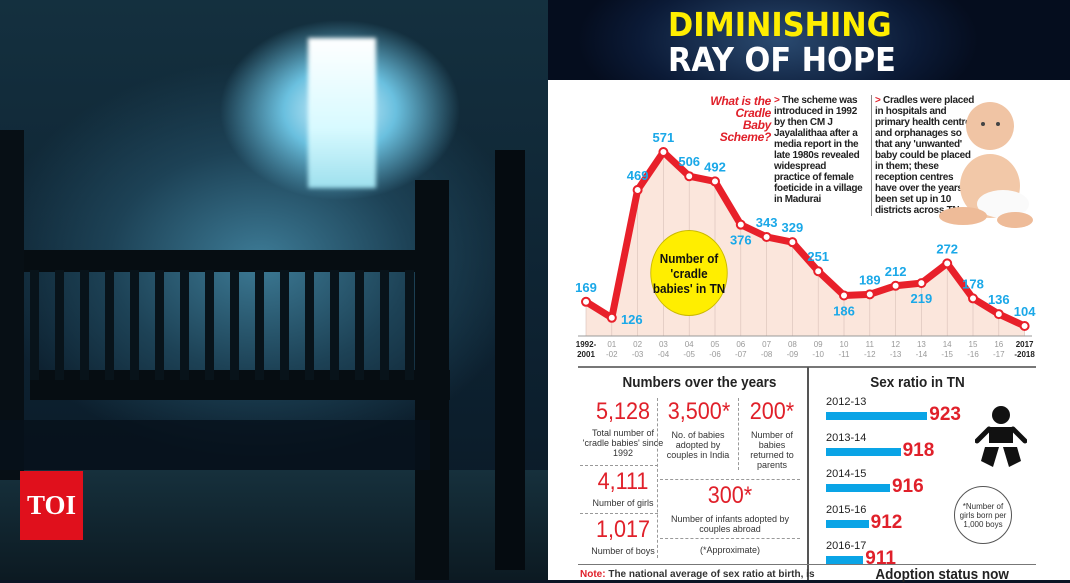 Image resolution: width=1070 pixels, height=583 pixels. I want to click on girls-label: Number of girls, so click(623, 503).